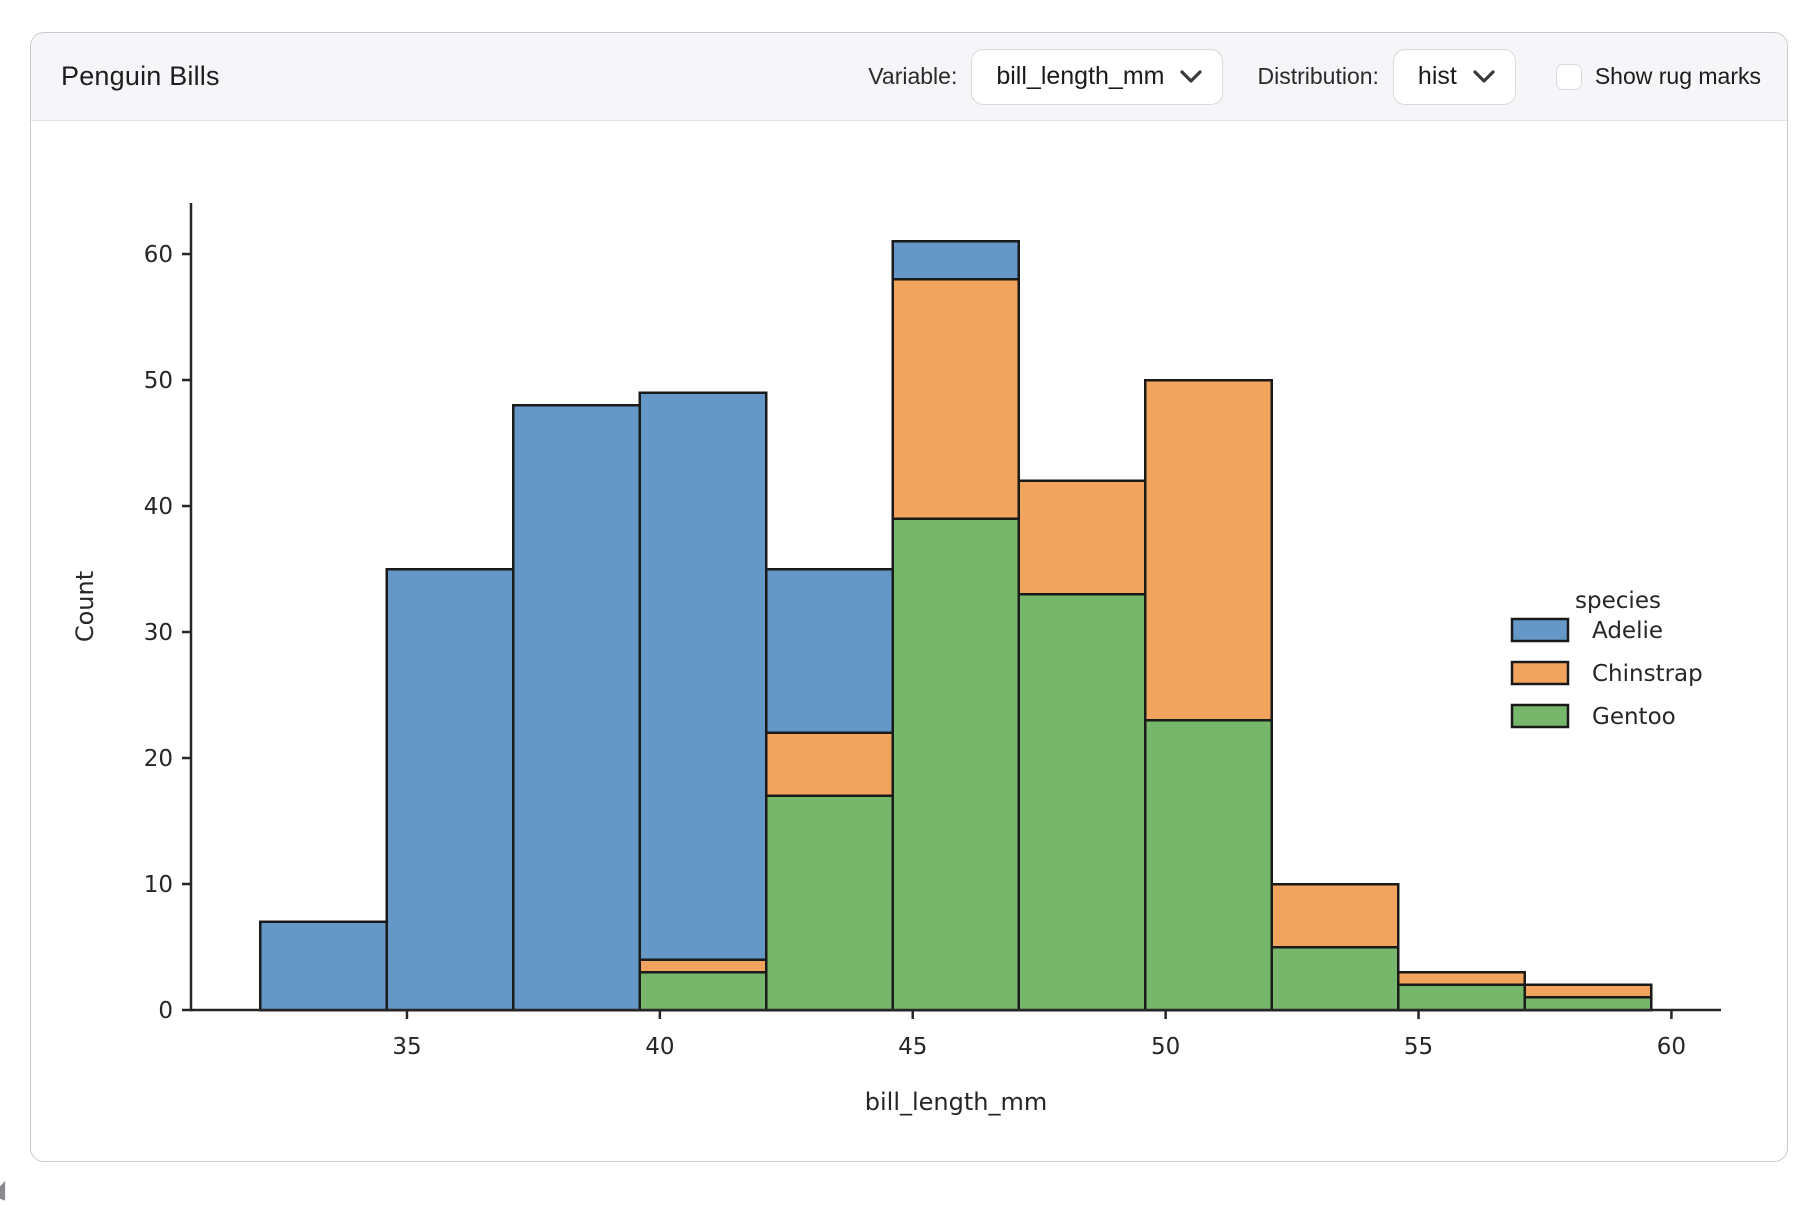 This screenshot has height=1205, width=1818. I want to click on variable-select: bill_length_mm, so click(1097, 76).